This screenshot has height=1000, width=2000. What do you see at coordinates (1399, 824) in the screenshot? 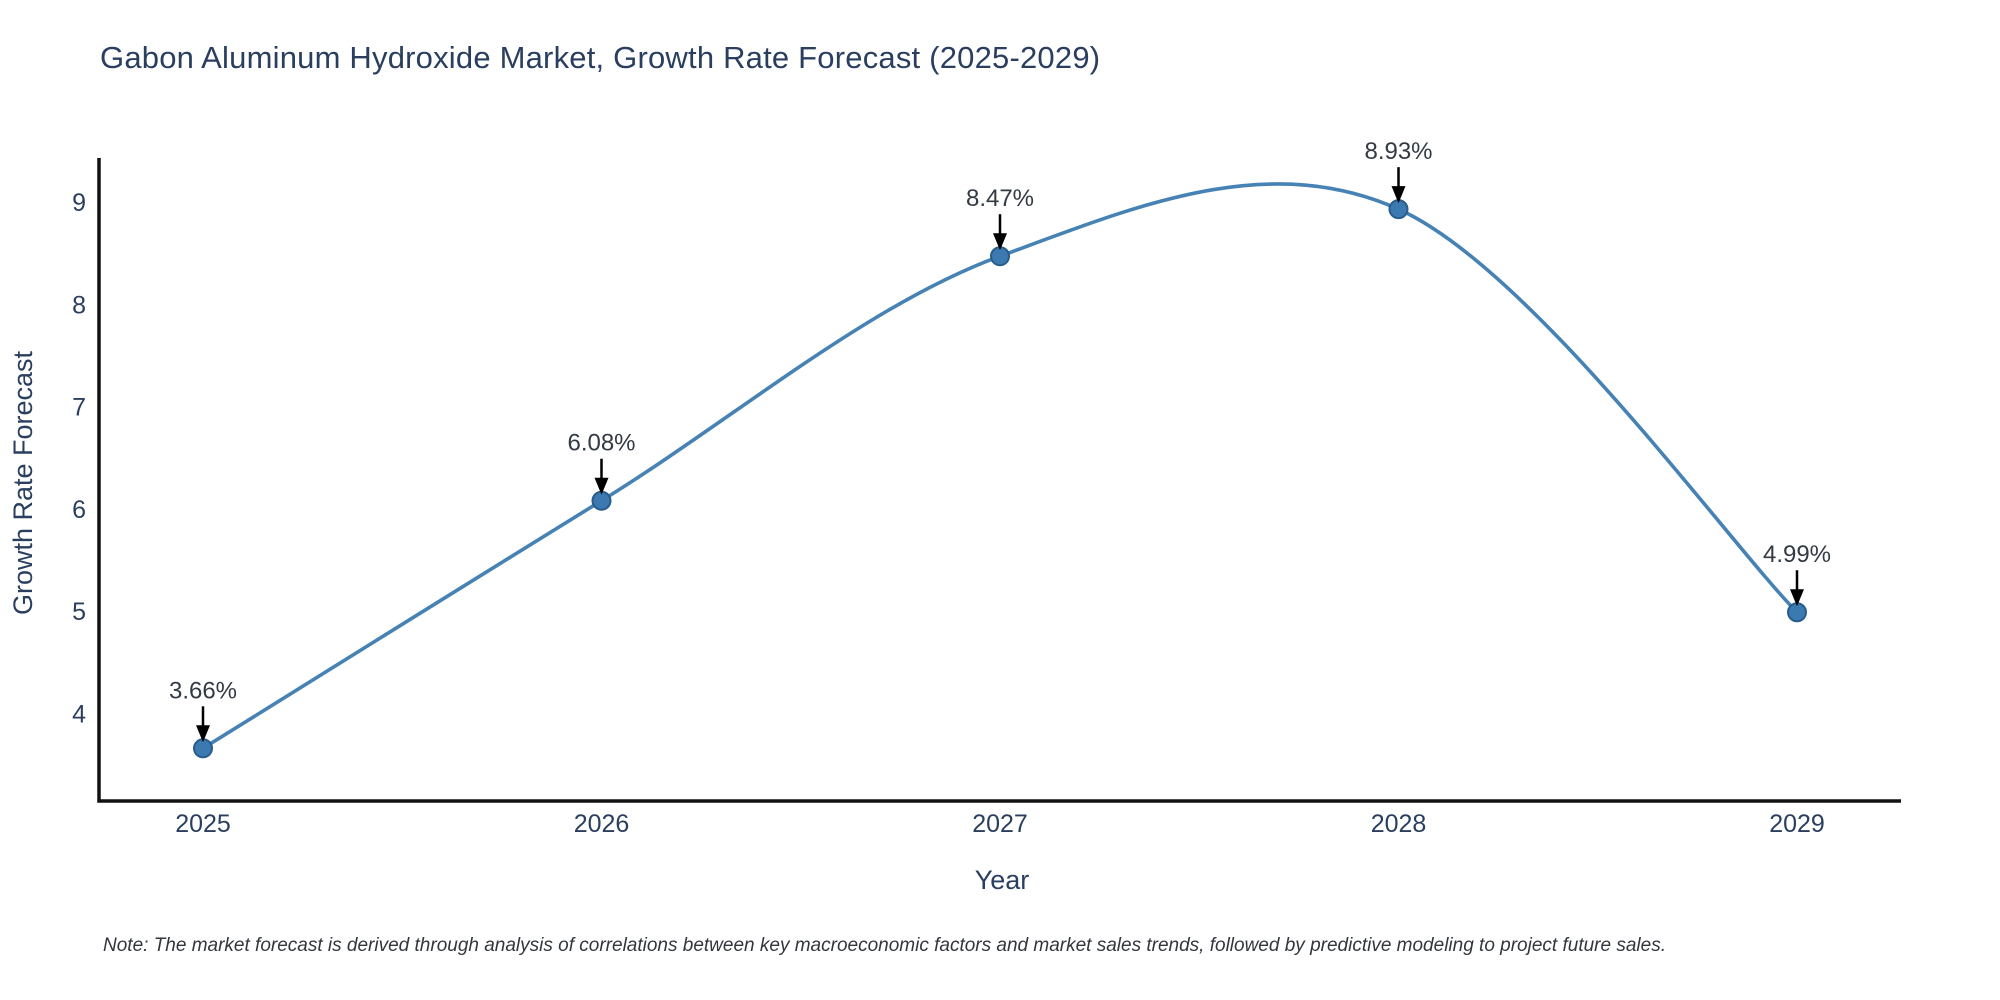
I see `x-tick-label: 2028` at bounding box center [1399, 824].